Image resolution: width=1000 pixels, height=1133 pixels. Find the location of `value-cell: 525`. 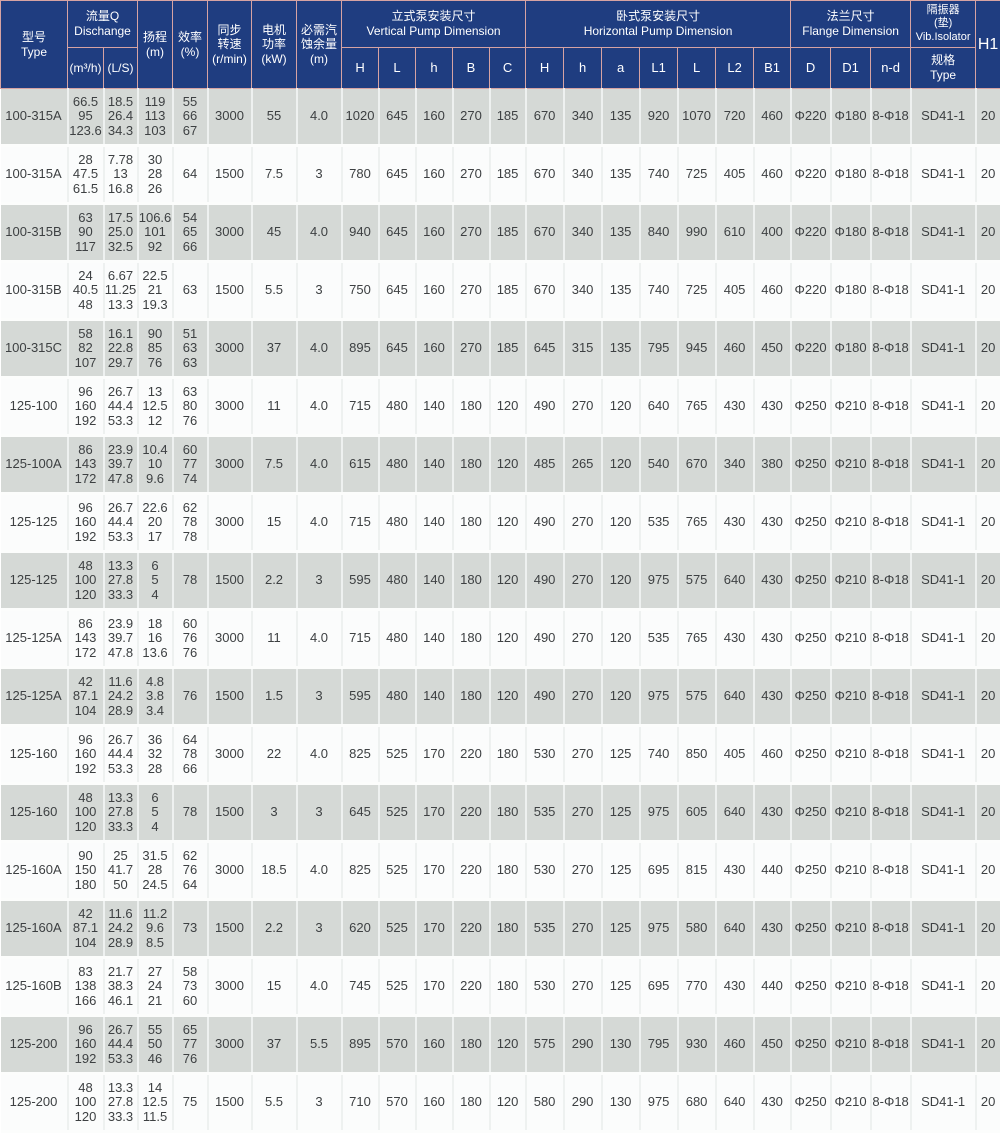

value-cell: 525 is located at coordinates (397, 813).